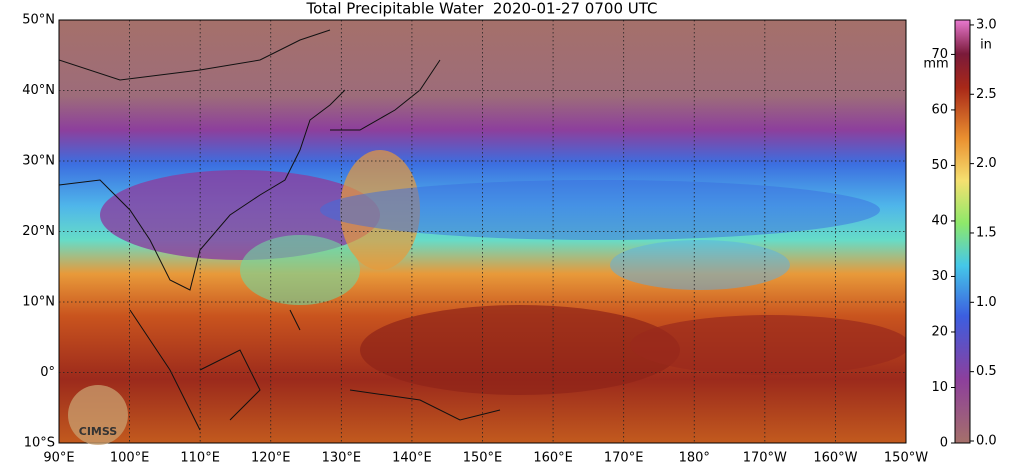 This screenshot has height=468, width=1027. What do you see at coordinates (944, 443) in the screenshot?
I see `mm-tick-label: 0` at bounding box center [944, 443].